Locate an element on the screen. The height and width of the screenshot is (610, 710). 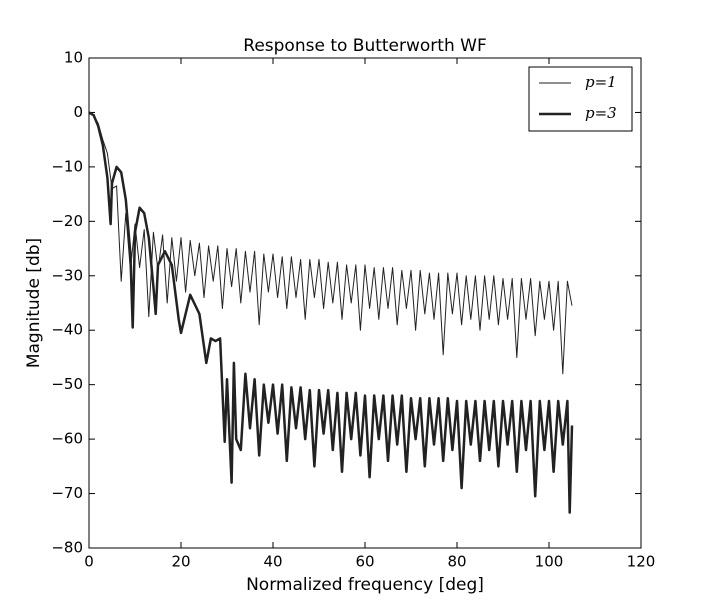
y-tick-label: −60 is located at coordinates (67, 439).